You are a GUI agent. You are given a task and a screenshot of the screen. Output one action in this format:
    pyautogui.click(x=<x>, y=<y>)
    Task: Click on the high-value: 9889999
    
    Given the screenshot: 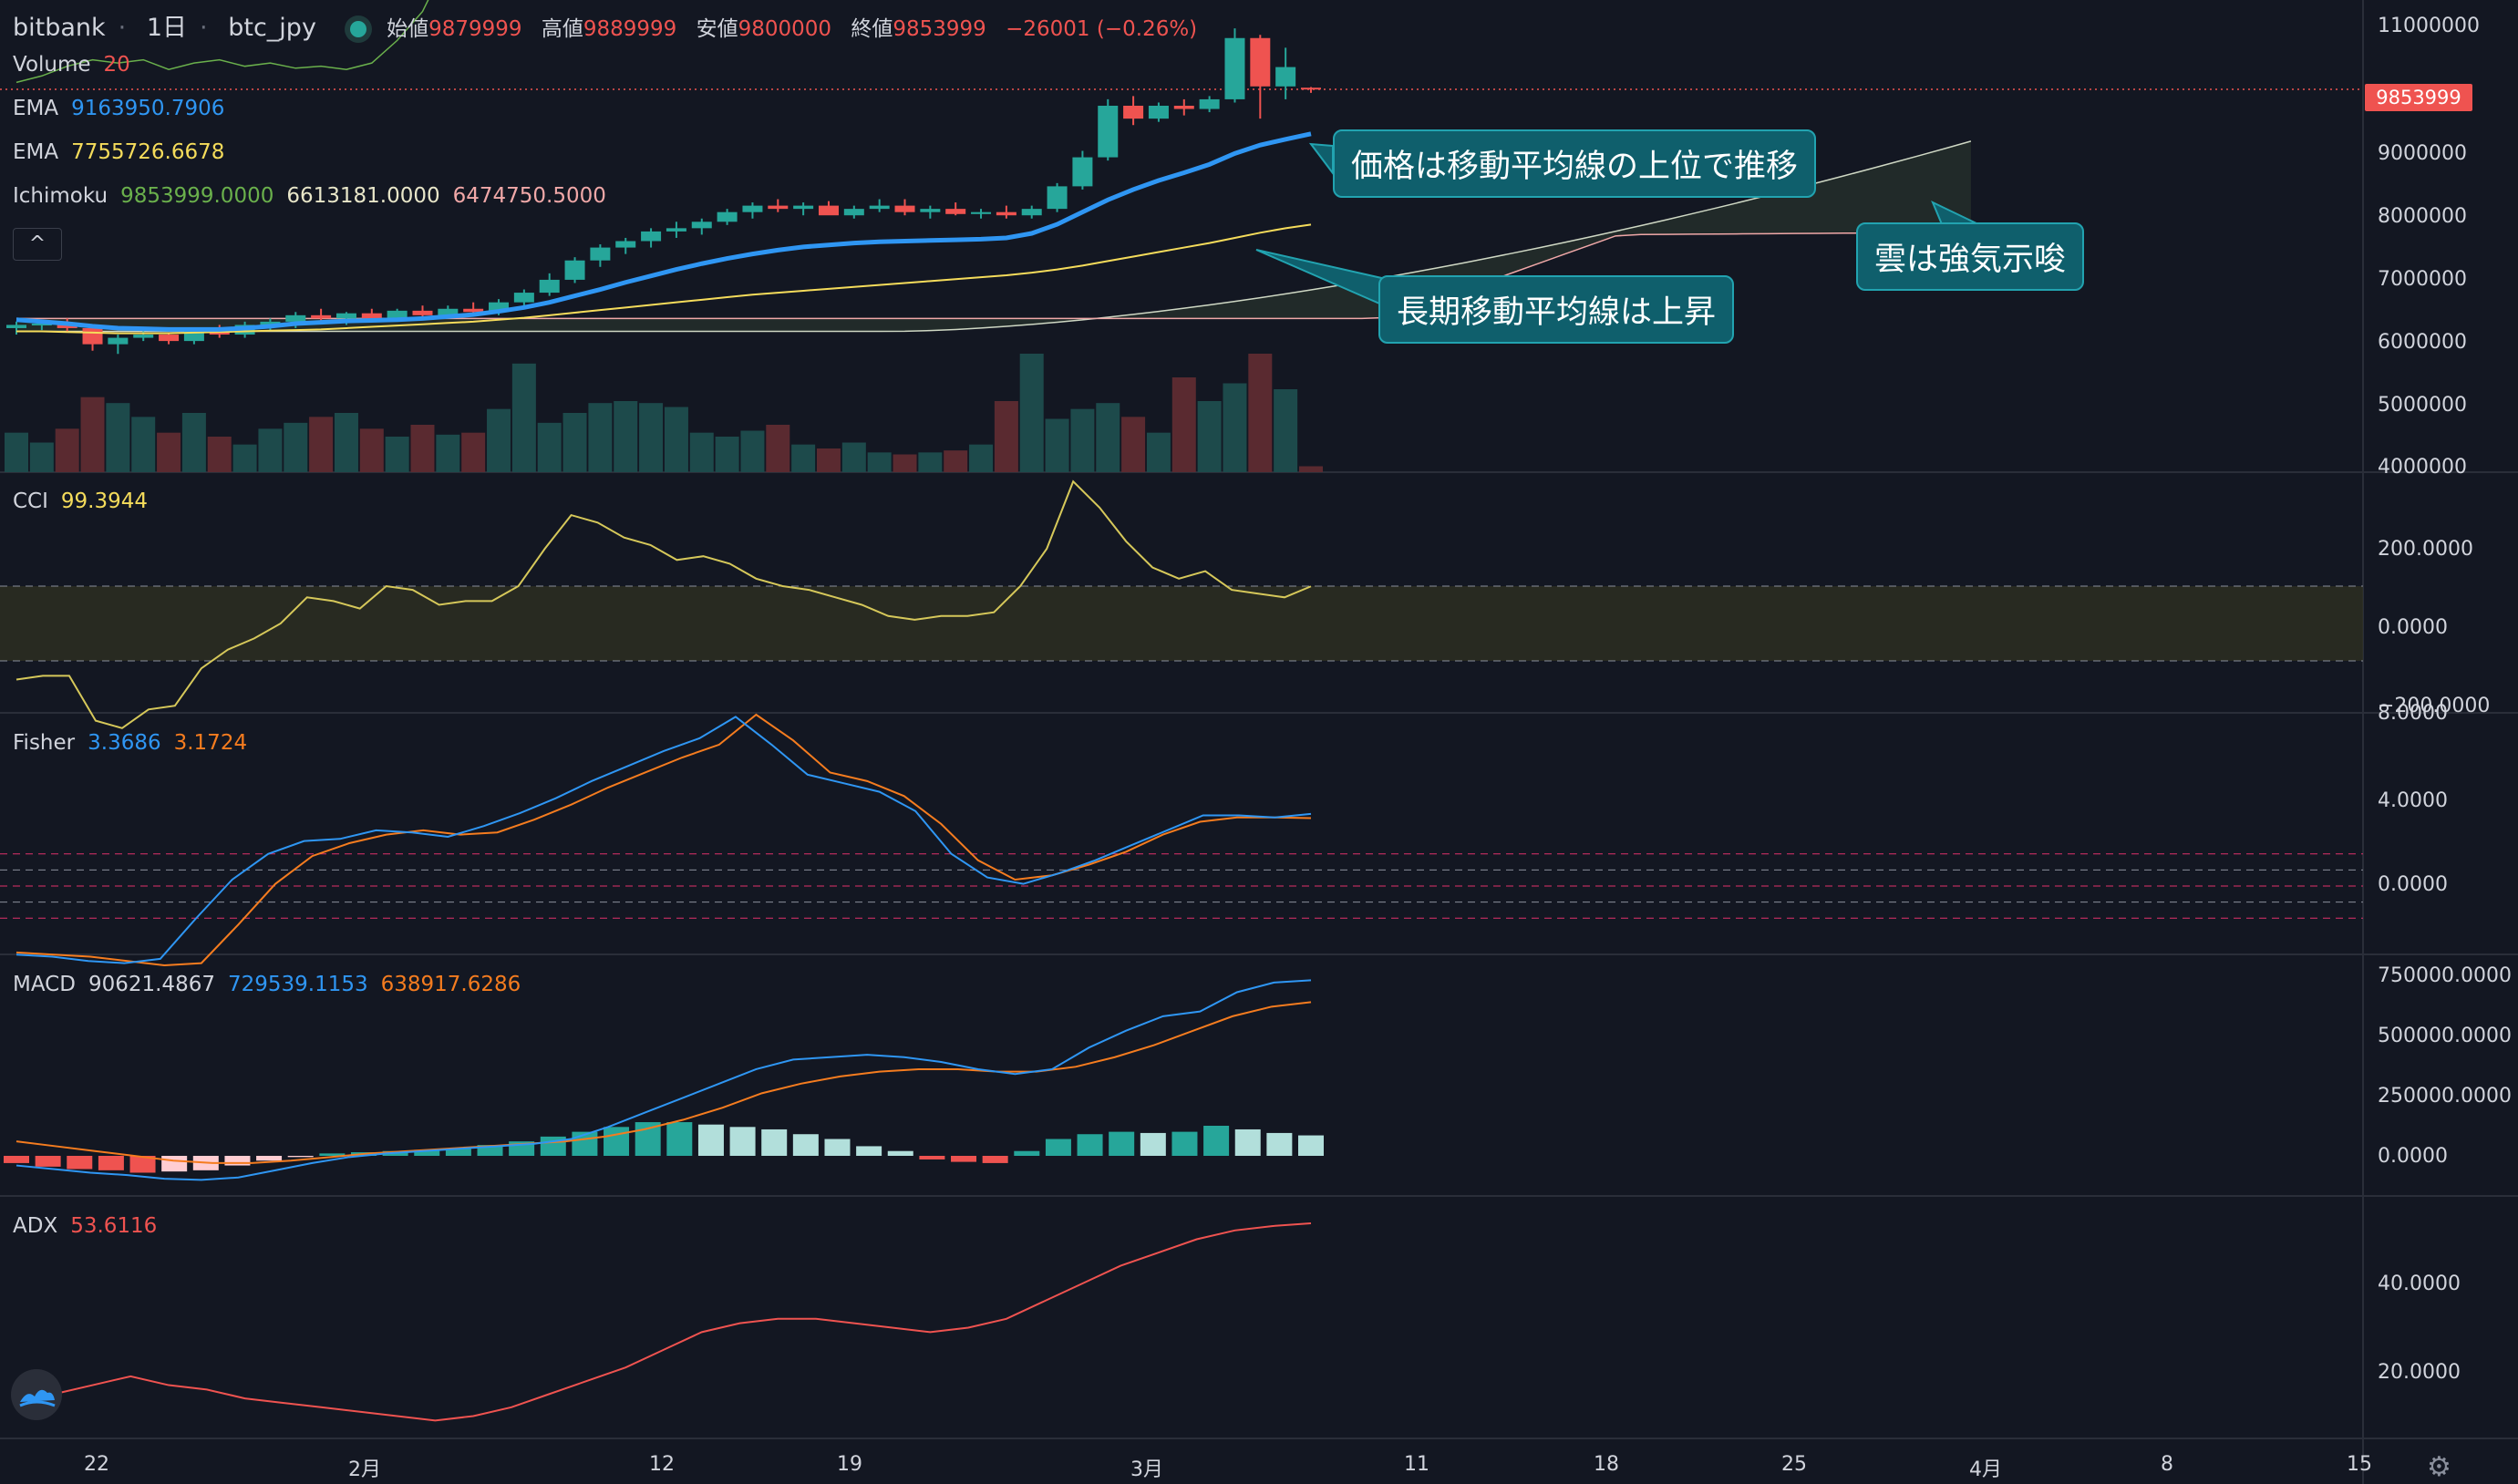 What is the action you would take?
    pyautogui.click(x=630, y=29)
    